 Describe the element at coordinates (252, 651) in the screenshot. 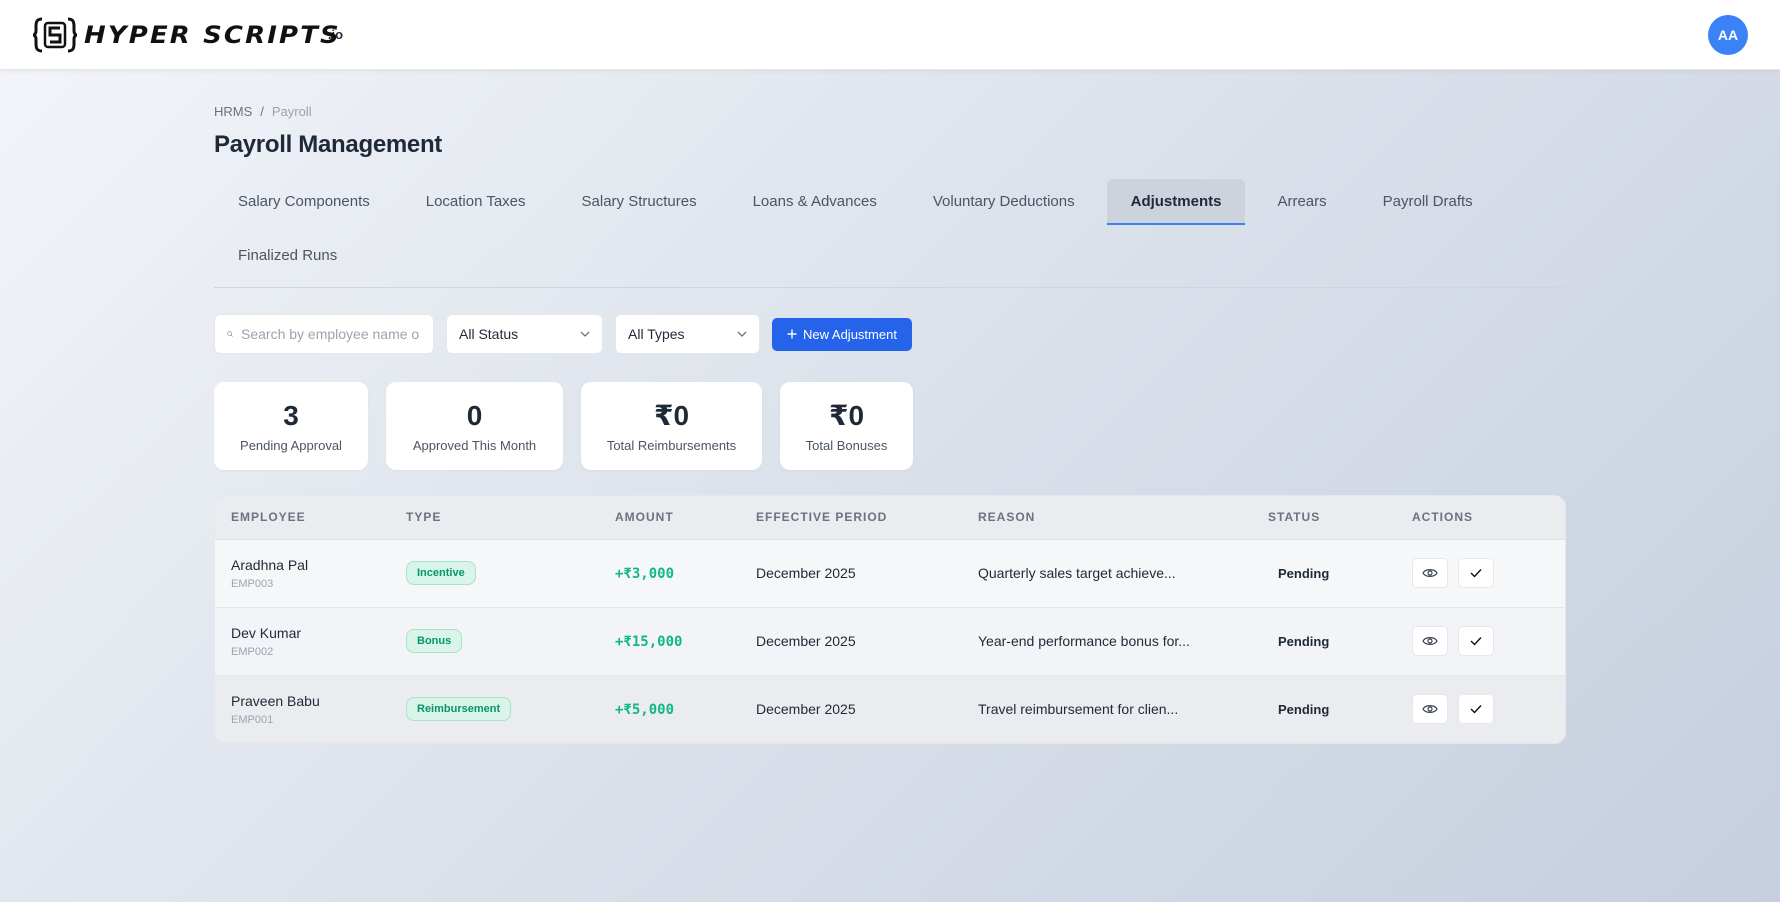

I see `employee-id: EMP002` at that location.